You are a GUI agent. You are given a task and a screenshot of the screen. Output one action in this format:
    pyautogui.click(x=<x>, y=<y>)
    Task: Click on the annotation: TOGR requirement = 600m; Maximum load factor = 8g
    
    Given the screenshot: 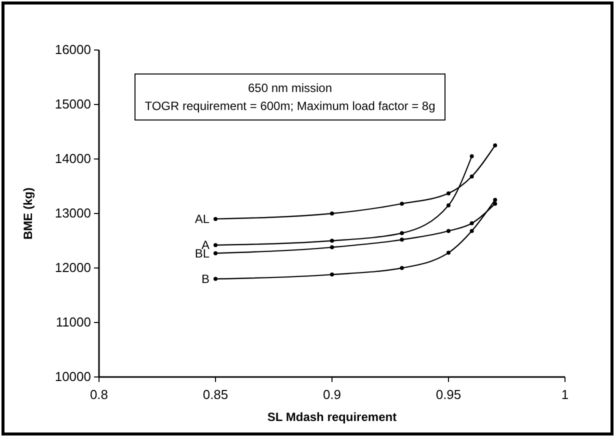 What is the action you would take?
    pyautogui.click(x=290, y=106)
    